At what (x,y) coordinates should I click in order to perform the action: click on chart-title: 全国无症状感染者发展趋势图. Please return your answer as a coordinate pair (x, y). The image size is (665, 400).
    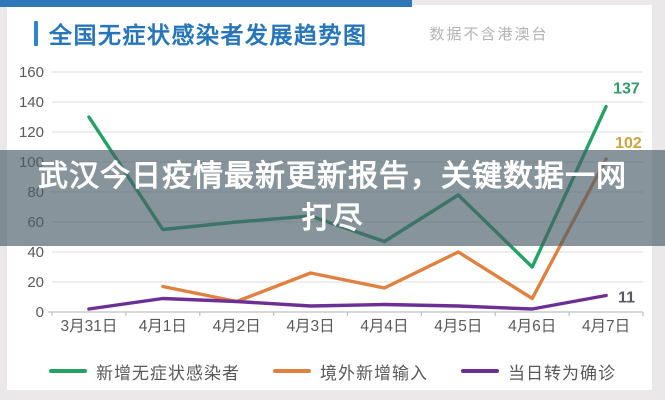
    Looking at the image, I should click on (208, 35).